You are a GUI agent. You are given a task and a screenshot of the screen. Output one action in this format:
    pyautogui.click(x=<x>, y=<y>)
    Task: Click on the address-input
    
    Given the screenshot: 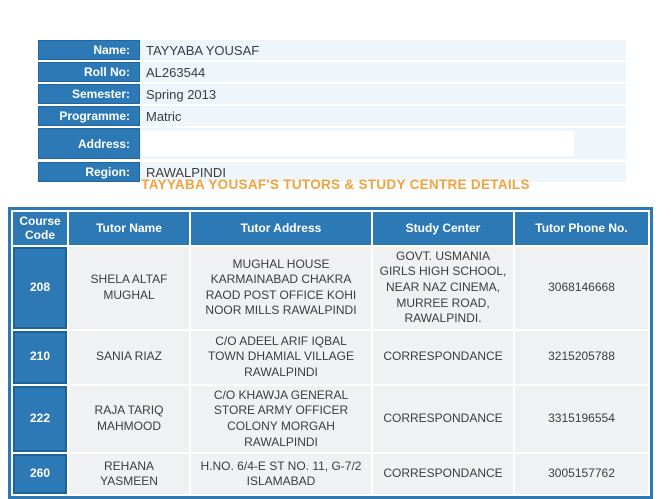 What is the action you would take?
    pyautogui.click(x=358, y=143)
    